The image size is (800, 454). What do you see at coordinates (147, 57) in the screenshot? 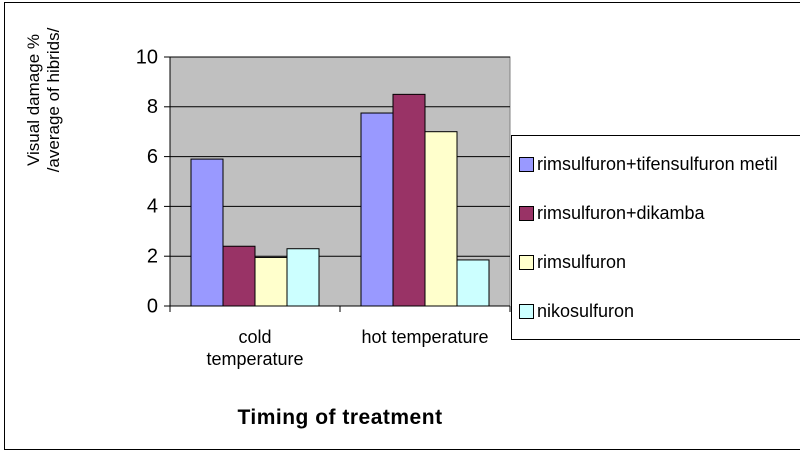
I see `y-tick-label: 10` at bounding box center [147, 57].